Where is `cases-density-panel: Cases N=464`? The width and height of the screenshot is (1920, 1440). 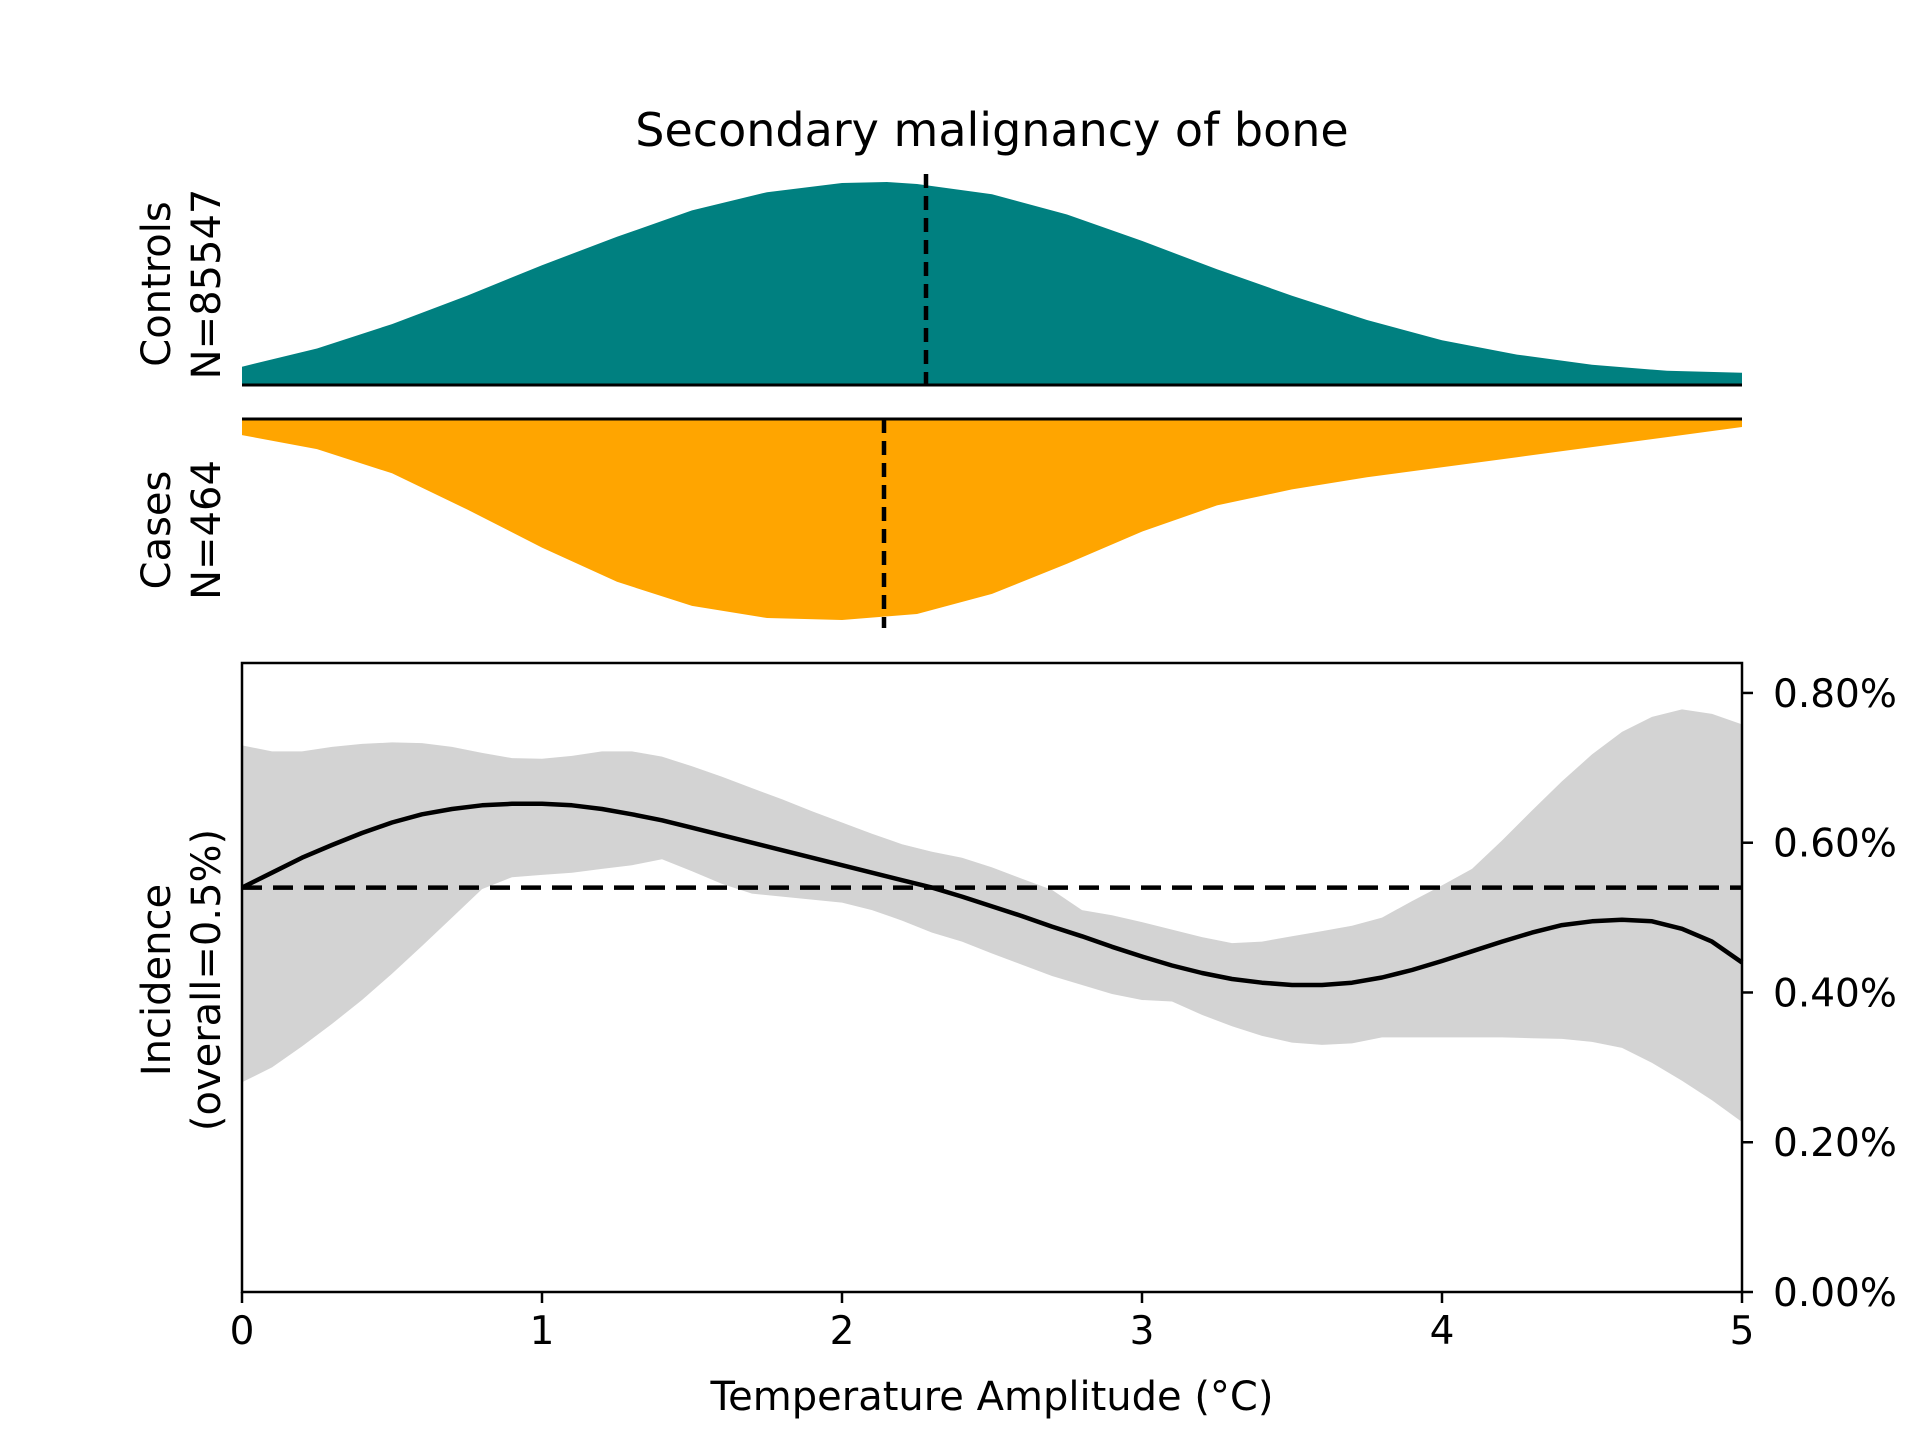 cases-density-panel: Cases N=464 is located at coordinates (938, 522).